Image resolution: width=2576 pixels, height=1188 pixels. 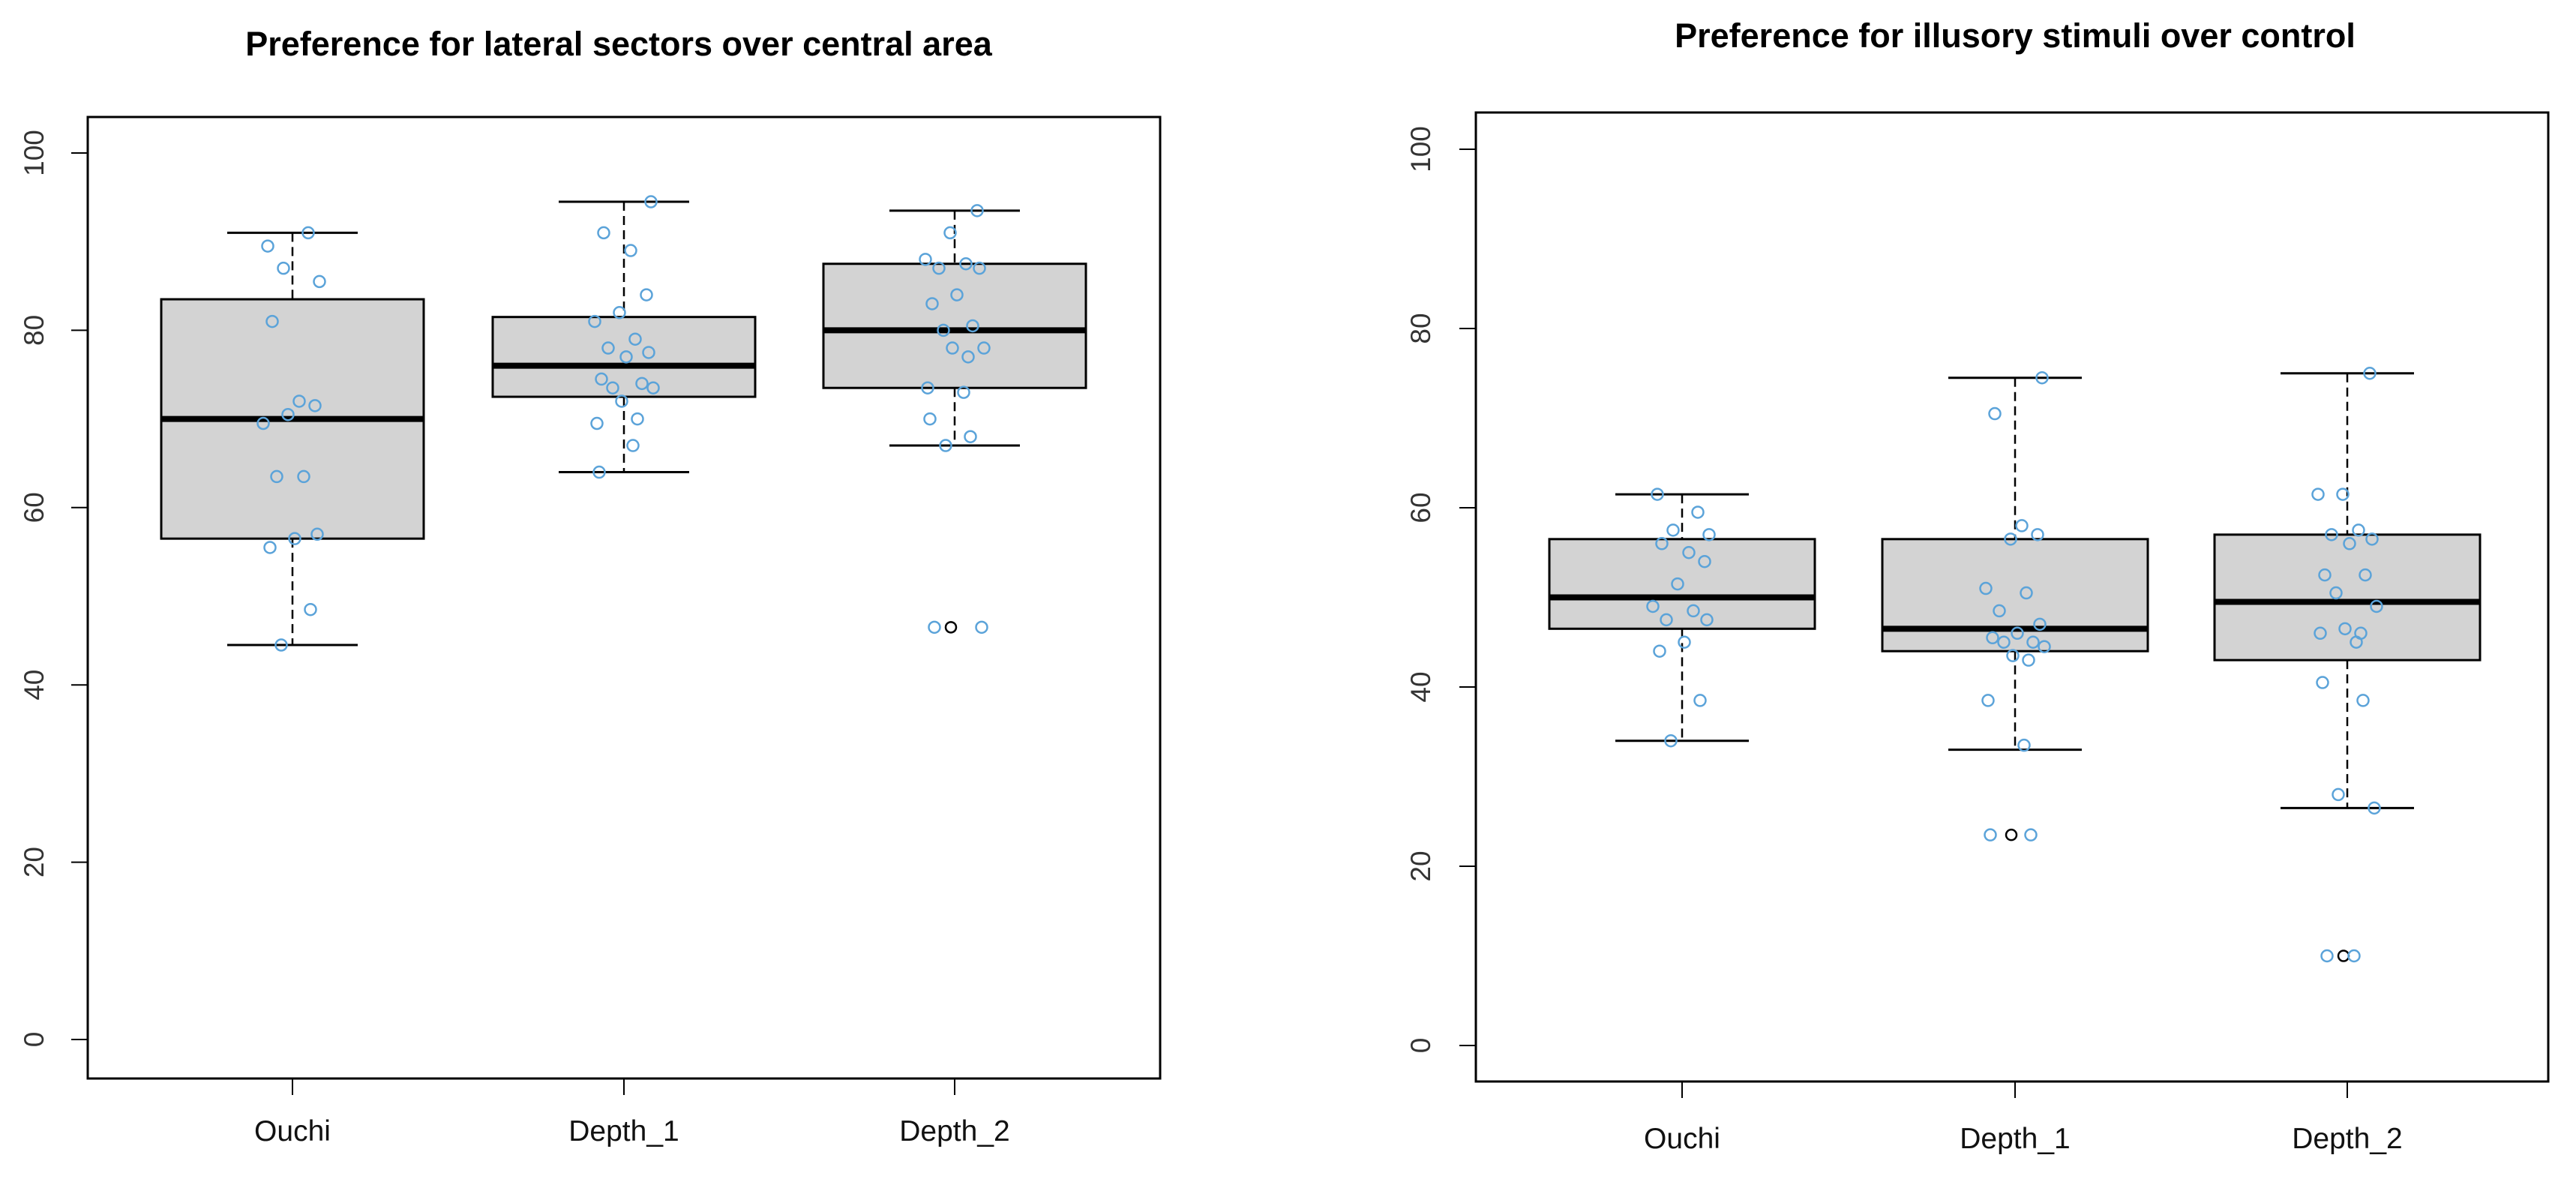 I want to click on right-y-tick-label: 40, so click(x=1421, y=686).